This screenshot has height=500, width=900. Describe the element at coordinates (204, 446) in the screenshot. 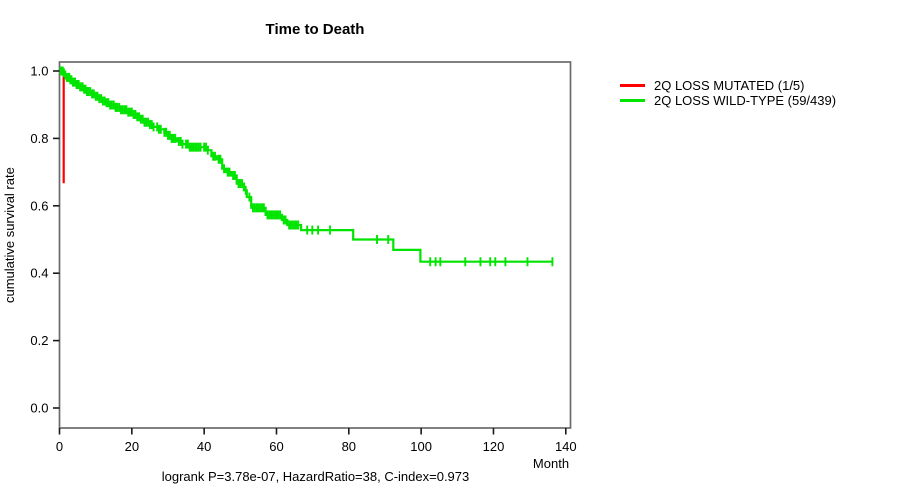

I see `x-tick-label: 40` at that location.